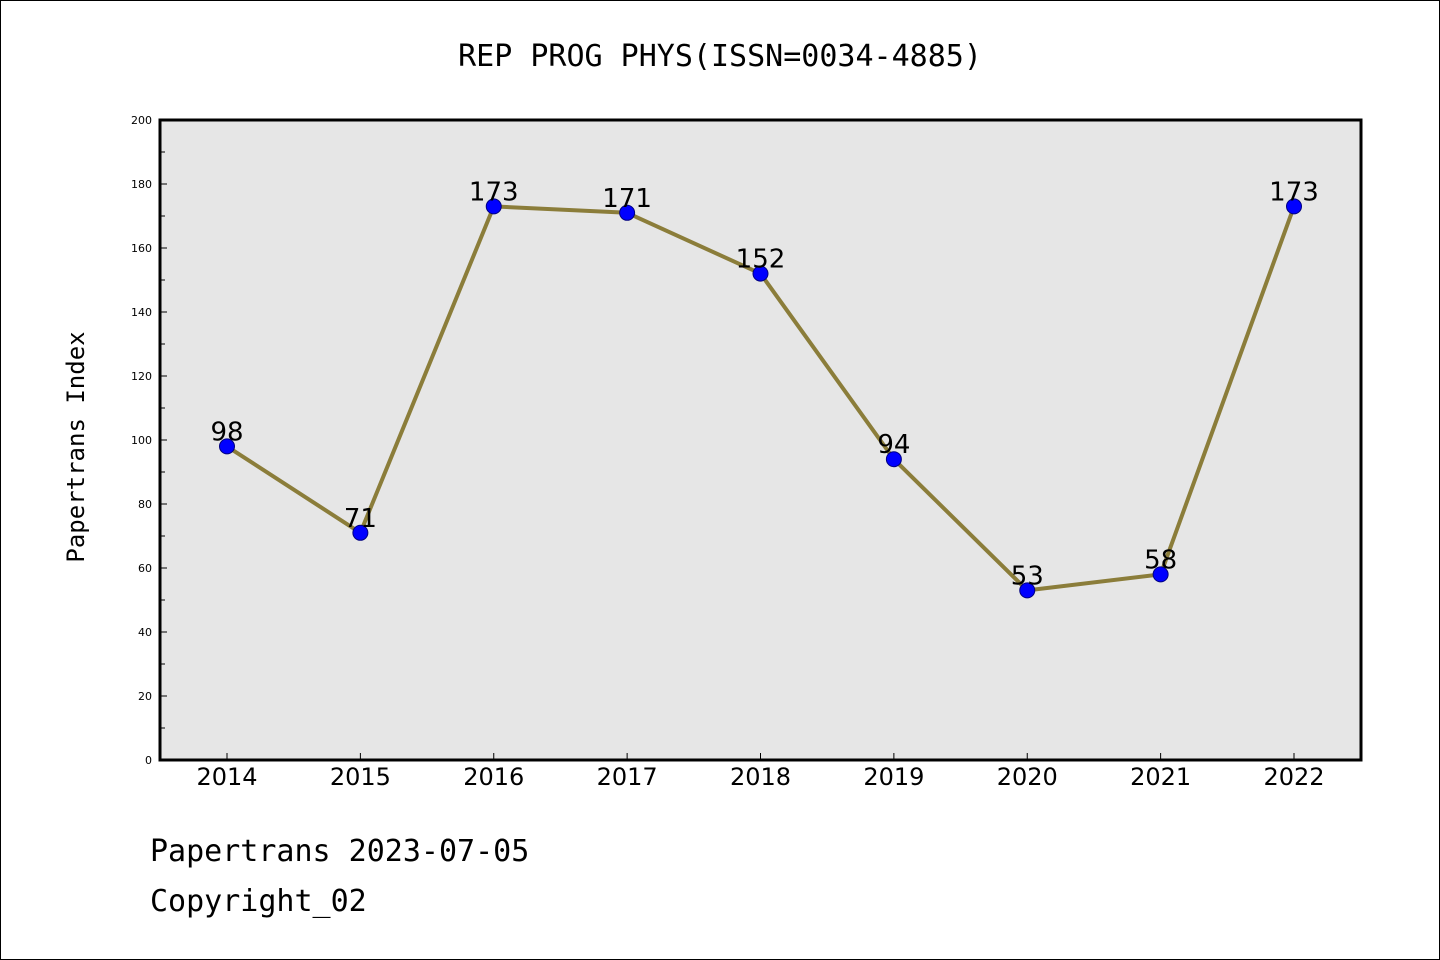 This screenshot has height=960, width=1440. Describe the element at coordinates (141, 376) in the screenshot. I see `y-tick-label: 120` at that location.